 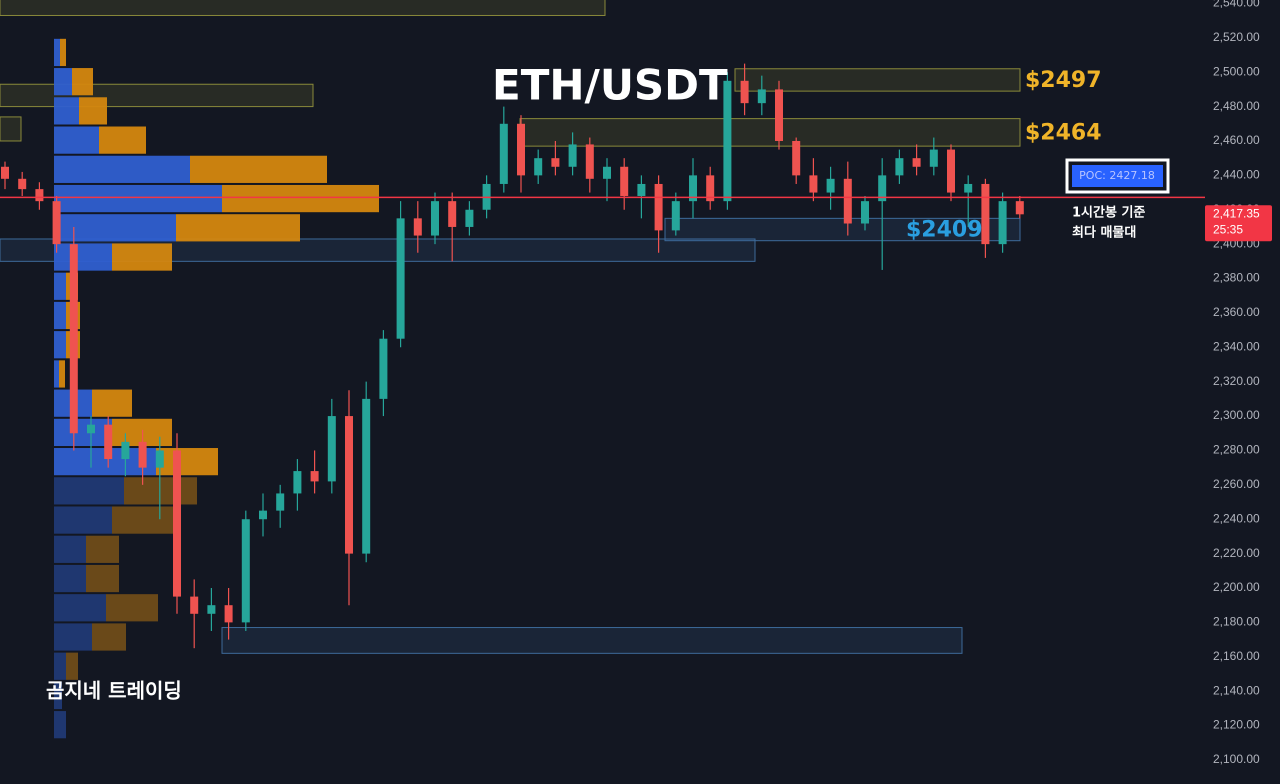 What do you see at coordinates (1236, 690) in the screenshot?
I see `y-tick-label: 2,140.00` at bounding box center [1236, 690].